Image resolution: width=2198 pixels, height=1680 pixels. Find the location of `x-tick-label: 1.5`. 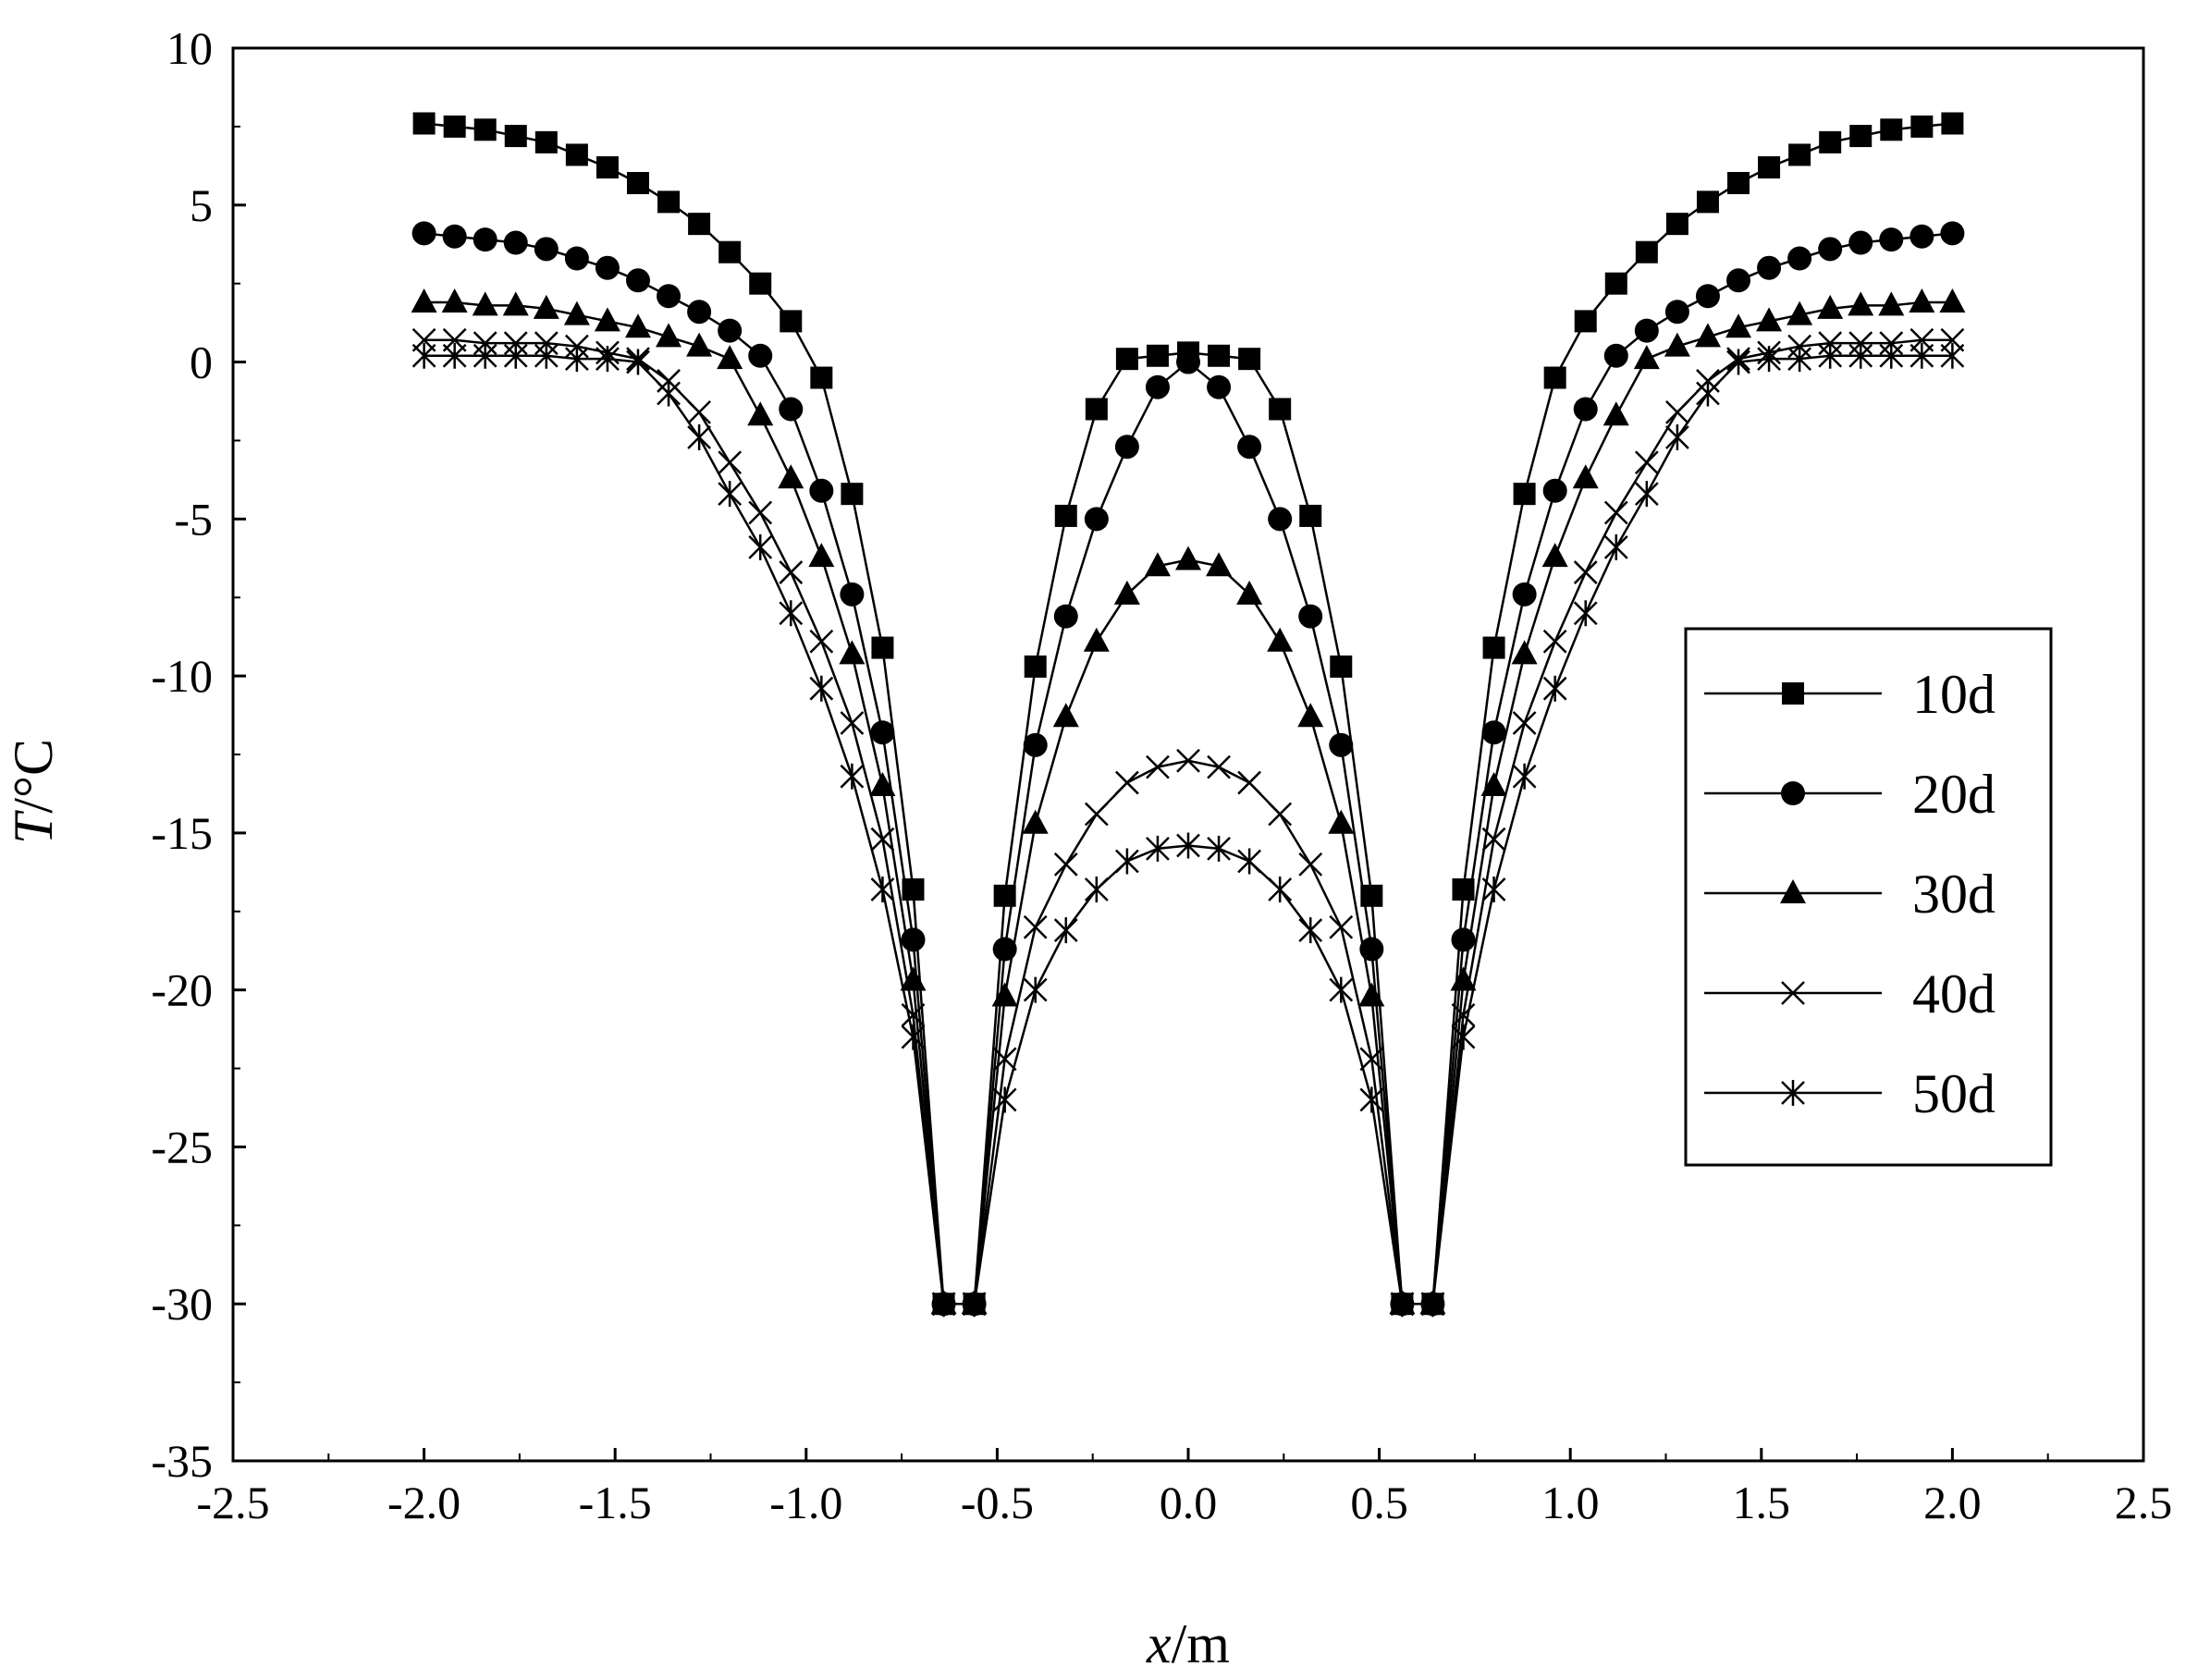

x-tick-label: 1.5 is located at coordinates (1762, 1502).